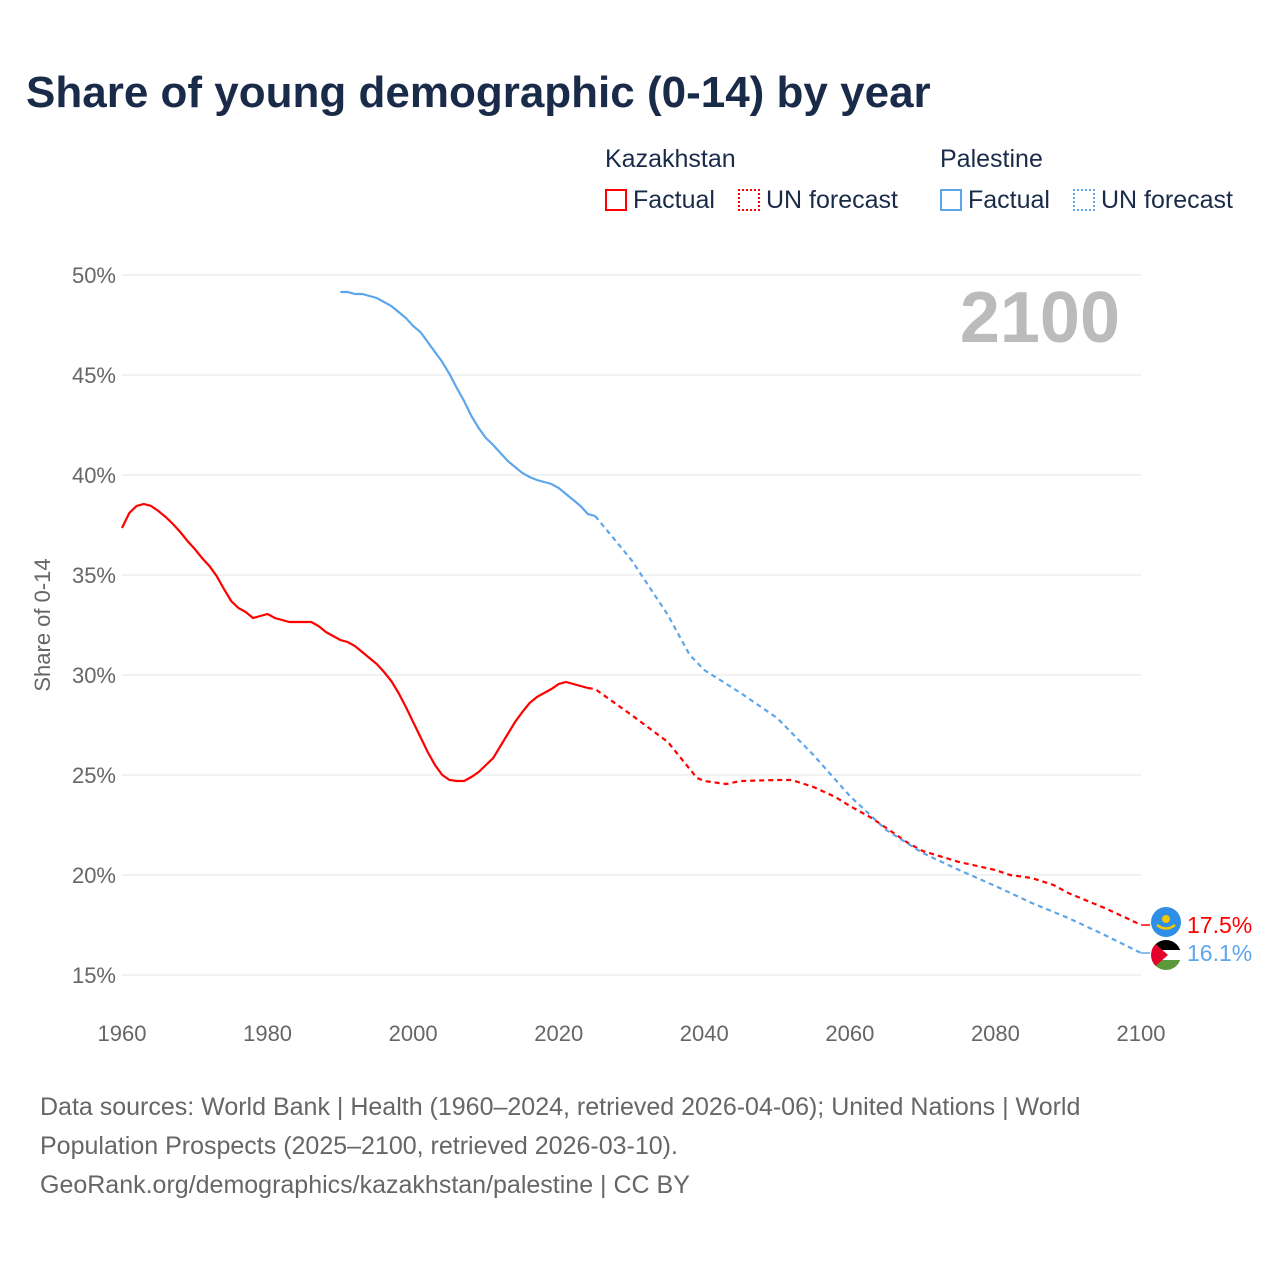  What do you see at coordinates (1153, 200) in the screenshot?
I see `legend-ps-forecast: UN forecast` at bounding box center [1153, 200].